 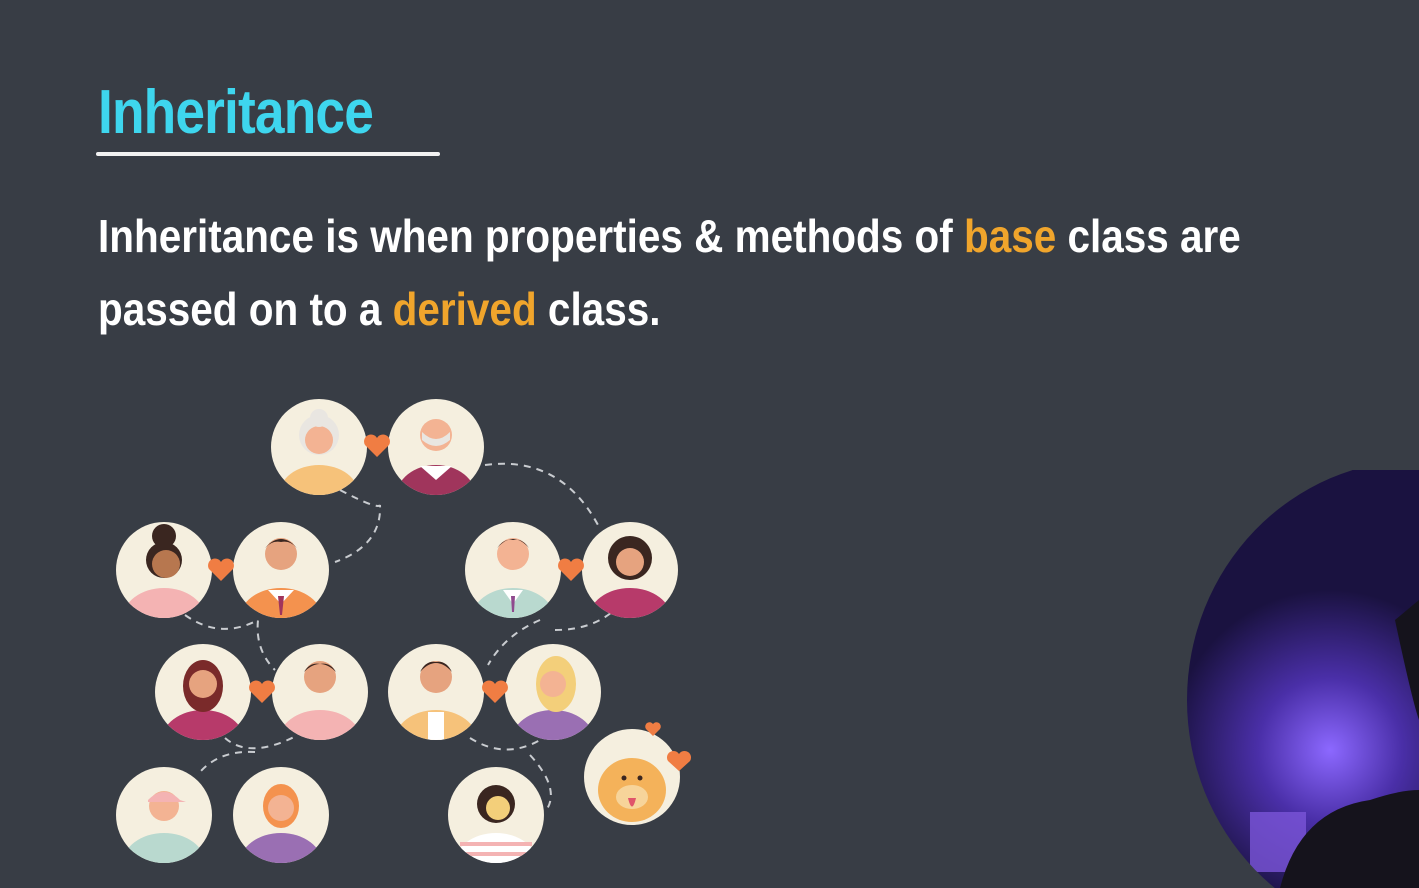 What do you see at coordinates (1010, 236) in the screenshot?
I see `highlight-base: base` at bounding box center [1010, 236].